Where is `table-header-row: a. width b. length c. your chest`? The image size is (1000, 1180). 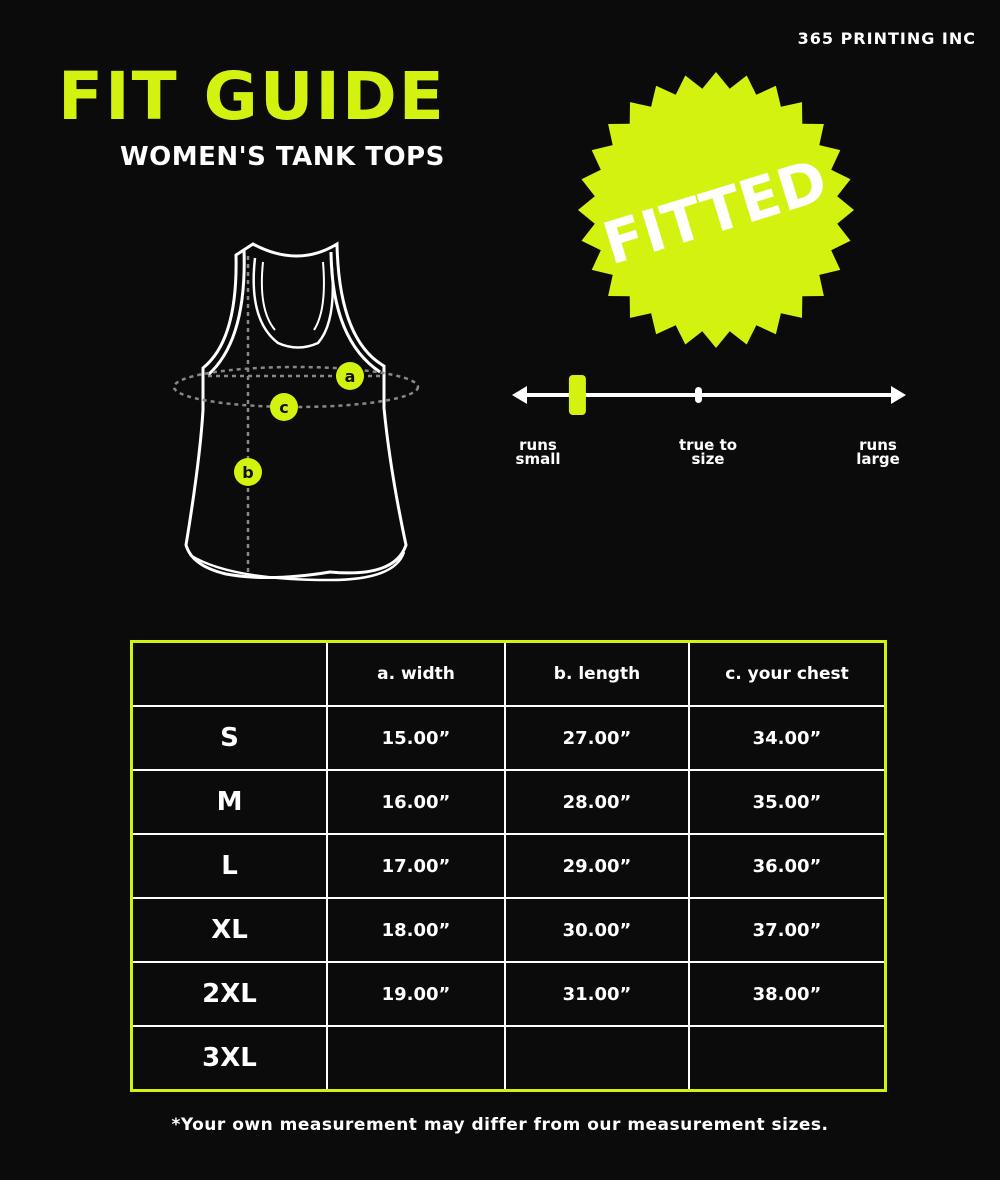
table-header-row: a. width b. length c. your chest is located at coordinates (508, 673).